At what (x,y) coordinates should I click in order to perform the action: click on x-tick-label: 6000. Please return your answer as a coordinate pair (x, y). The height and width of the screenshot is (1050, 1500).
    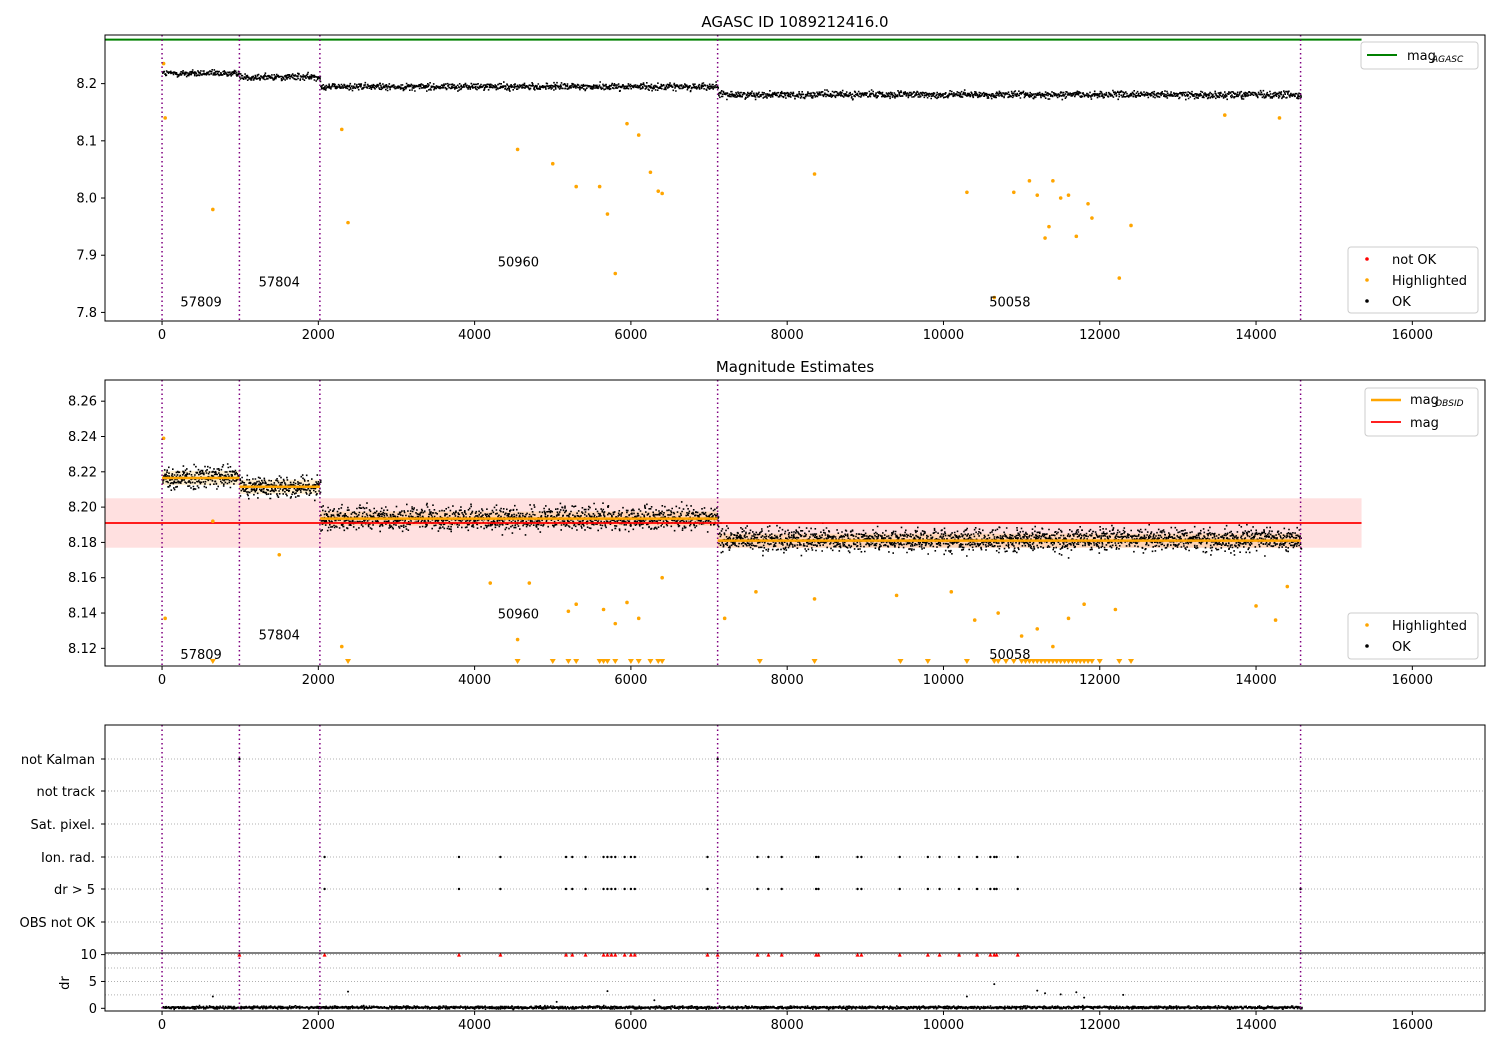
    Looking at the image, I should click on (630, 335).